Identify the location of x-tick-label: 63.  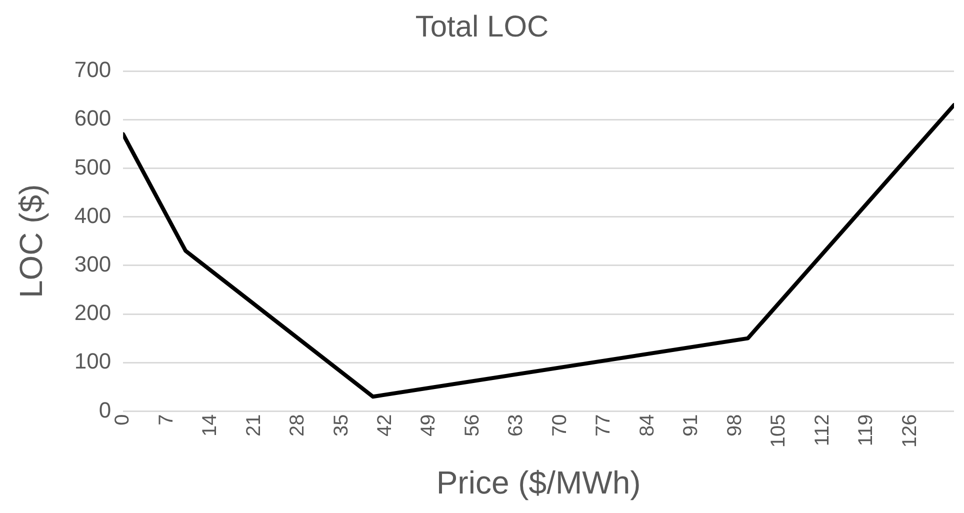
(516, 425).